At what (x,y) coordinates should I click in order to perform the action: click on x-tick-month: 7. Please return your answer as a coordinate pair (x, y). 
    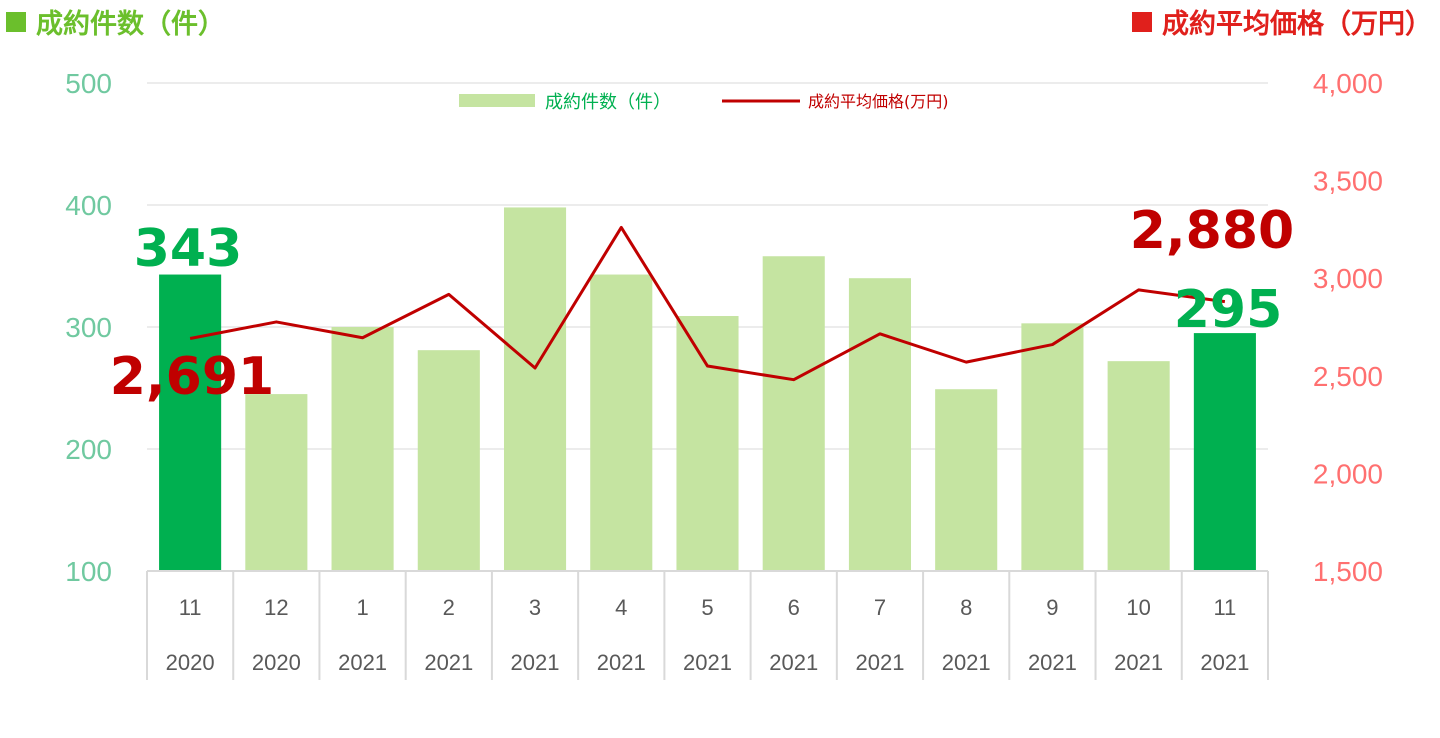
    Looking at the image, I should click on (880, 607).